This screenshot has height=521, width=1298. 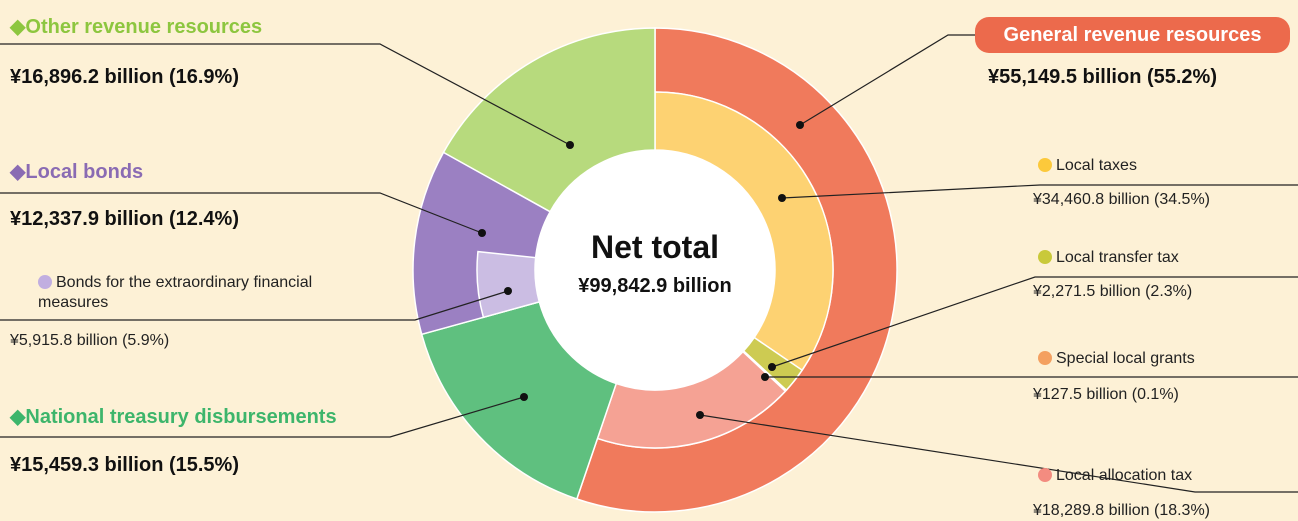 I want to click on center-hole, so click(x=655, y=270).